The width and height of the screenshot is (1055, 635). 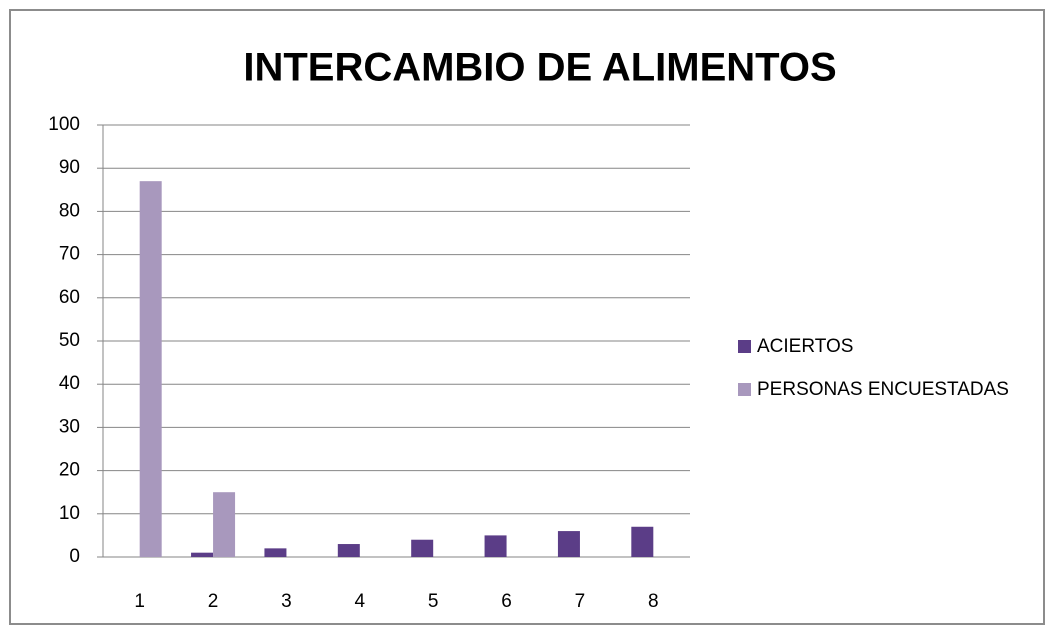 What do you see at coordinates (69, 513) in the screenshot?
I see `y-tick-label: 10` at bounding box center [69, 513].